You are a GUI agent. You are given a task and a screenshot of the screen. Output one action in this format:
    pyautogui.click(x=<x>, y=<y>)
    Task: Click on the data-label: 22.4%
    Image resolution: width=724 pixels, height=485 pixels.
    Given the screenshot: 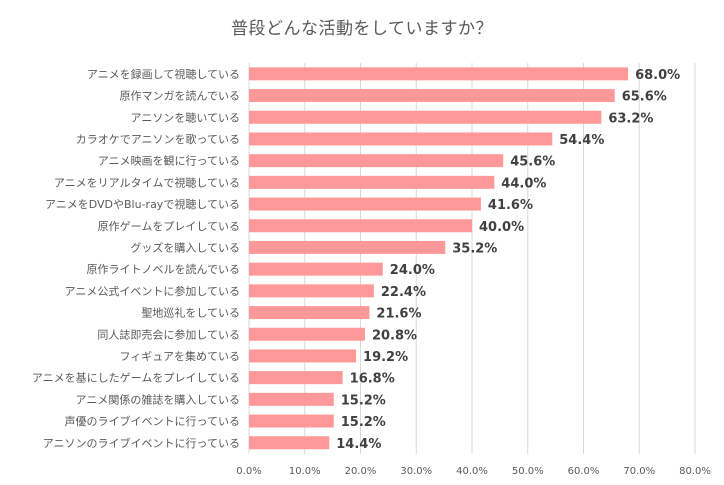 What is the action you would take?
    pyautogui.click(x=403, y=292)
    